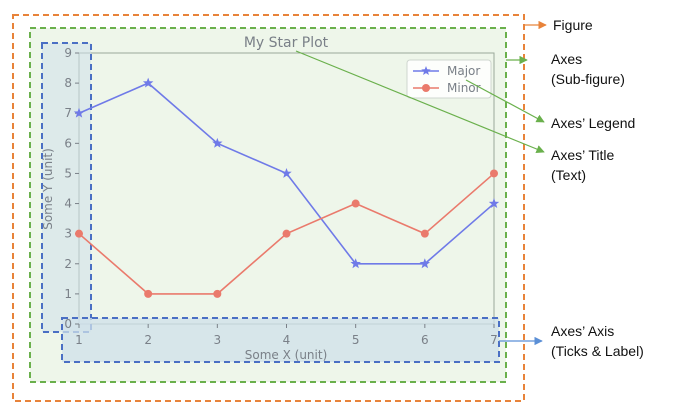 The width and height of the screenshot is (673, 414). Describe the element at coordinates (573, 25) in the screenshot. I see `figure-callout: Figure` at that location.